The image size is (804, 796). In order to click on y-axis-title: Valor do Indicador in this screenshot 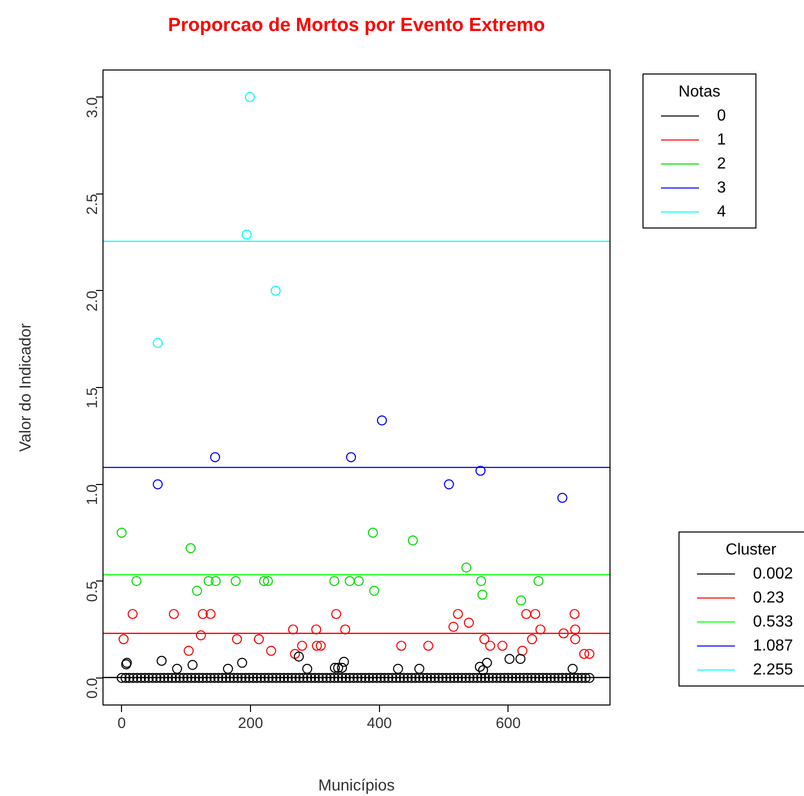, I will do `click(25, 387)`.